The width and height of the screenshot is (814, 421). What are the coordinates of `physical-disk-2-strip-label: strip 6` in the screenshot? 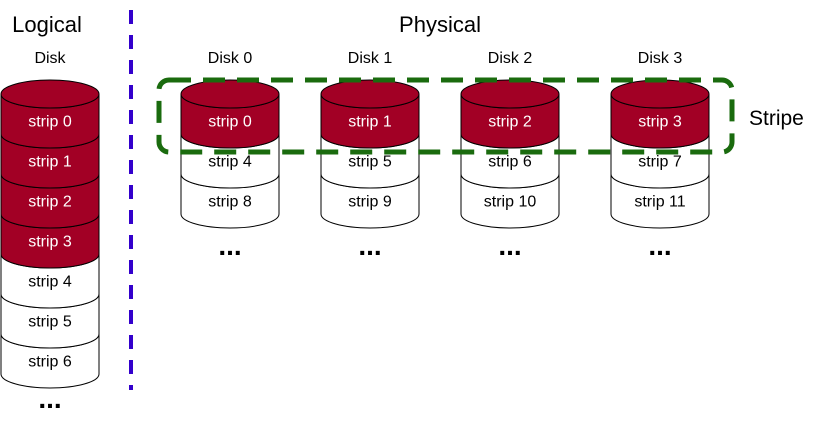 It's located at (510, 162).